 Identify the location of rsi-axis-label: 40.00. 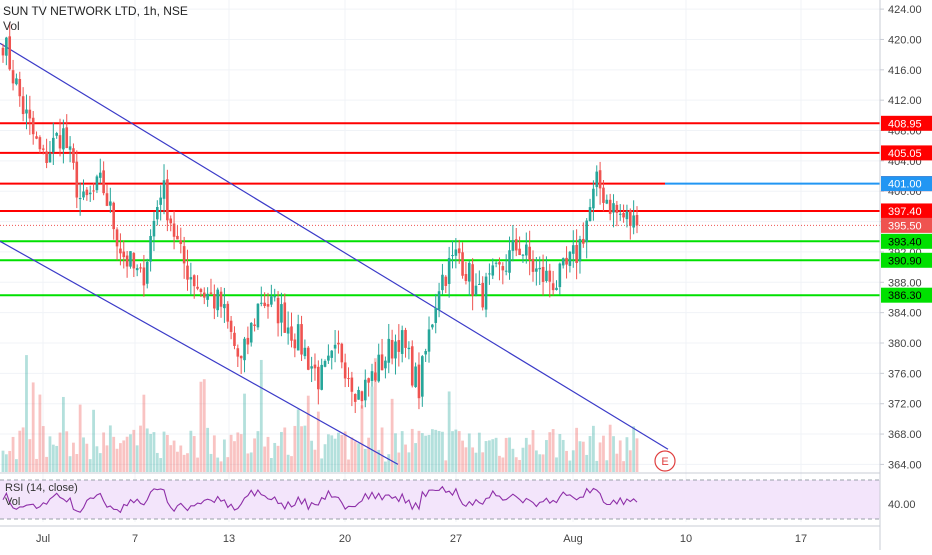
(902, 505).